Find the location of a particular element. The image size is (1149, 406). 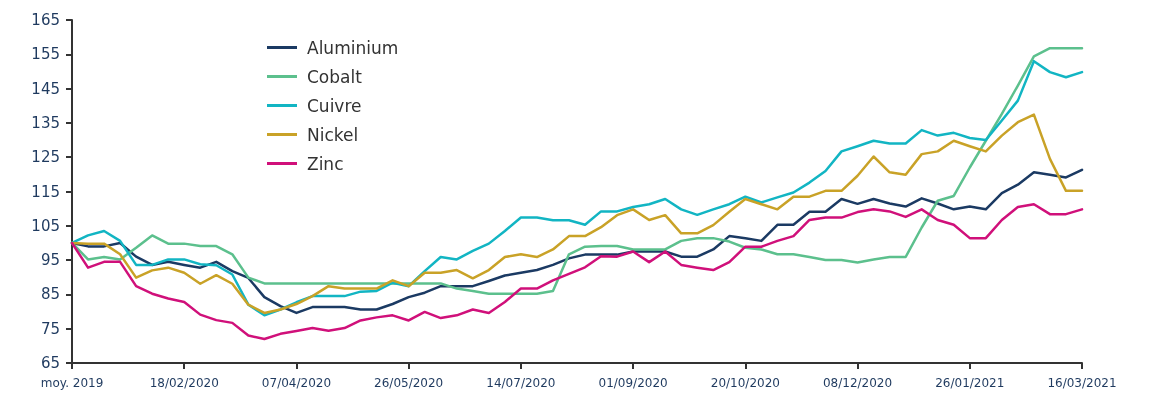

y-tick-label: 135 is located at coordinates (45, 122).